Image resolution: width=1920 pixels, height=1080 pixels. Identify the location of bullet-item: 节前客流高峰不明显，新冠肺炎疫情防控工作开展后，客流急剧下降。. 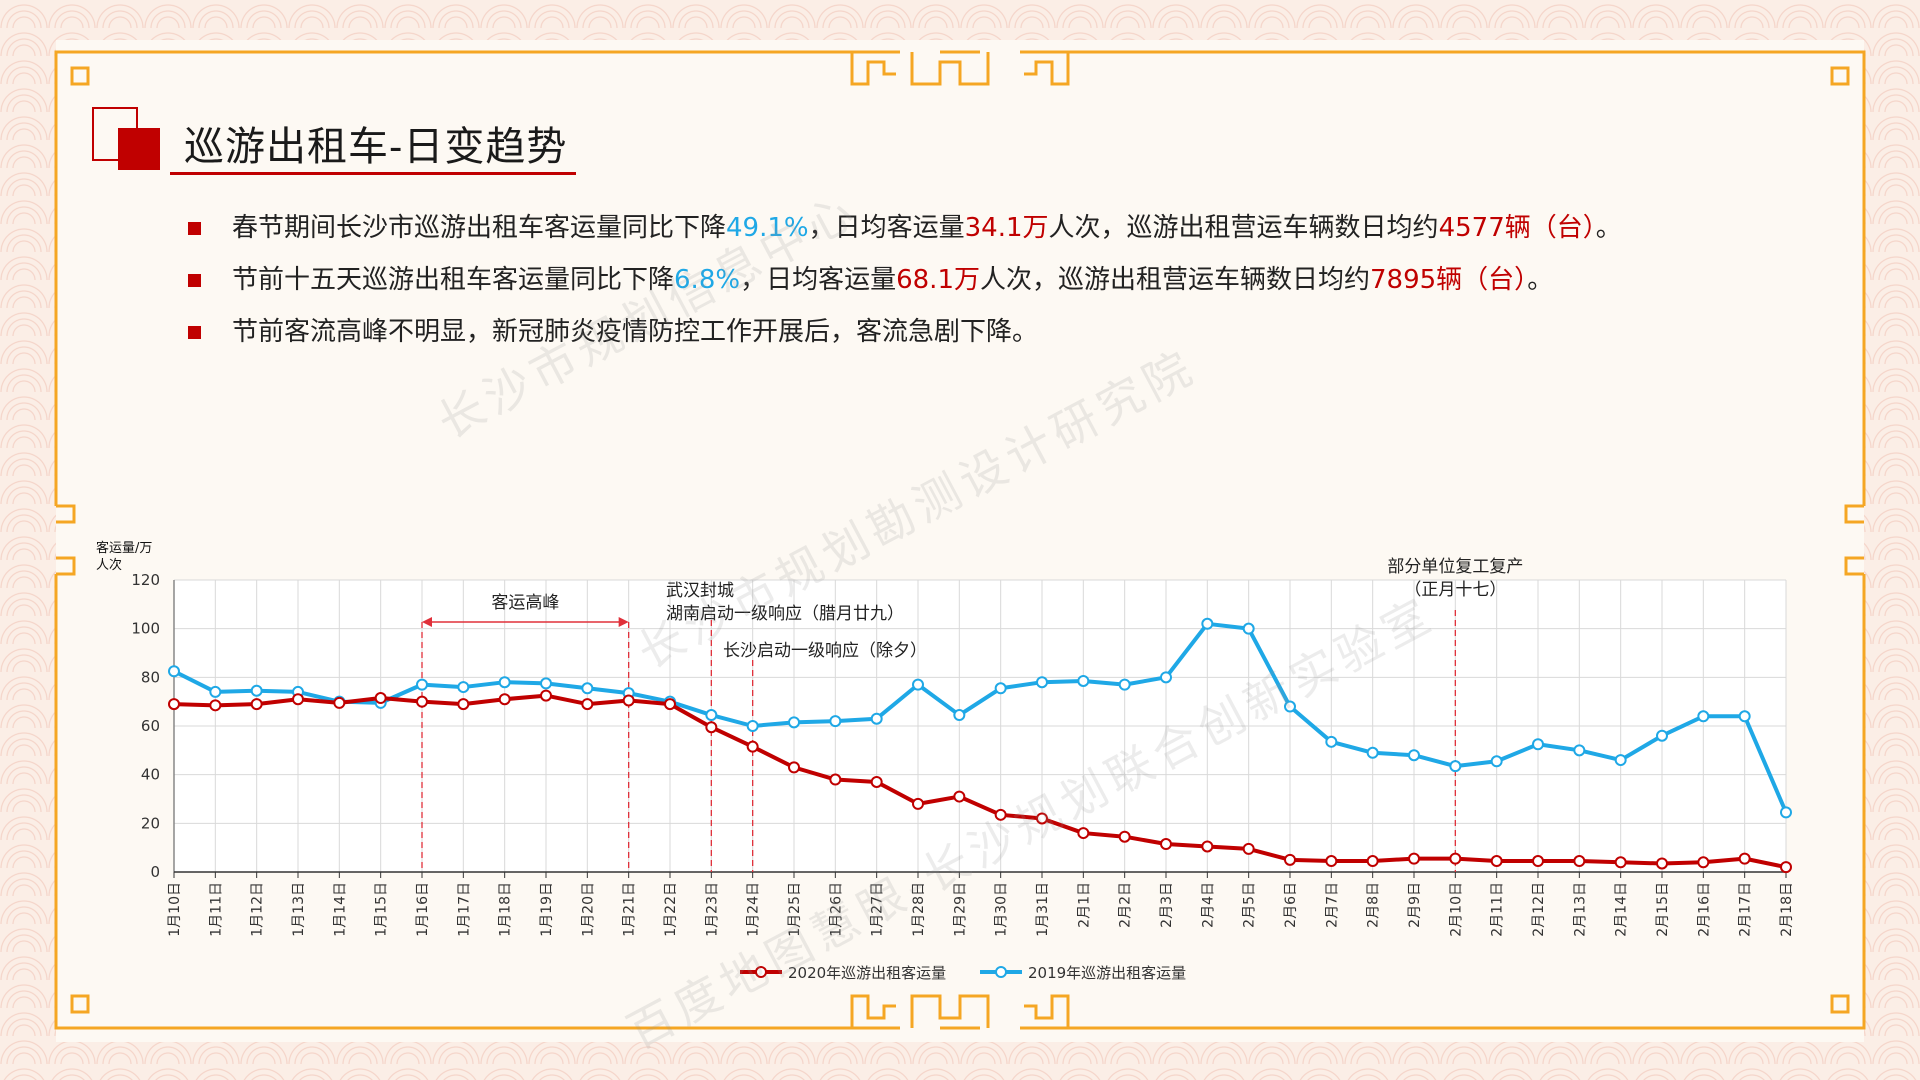
(1011, 340).